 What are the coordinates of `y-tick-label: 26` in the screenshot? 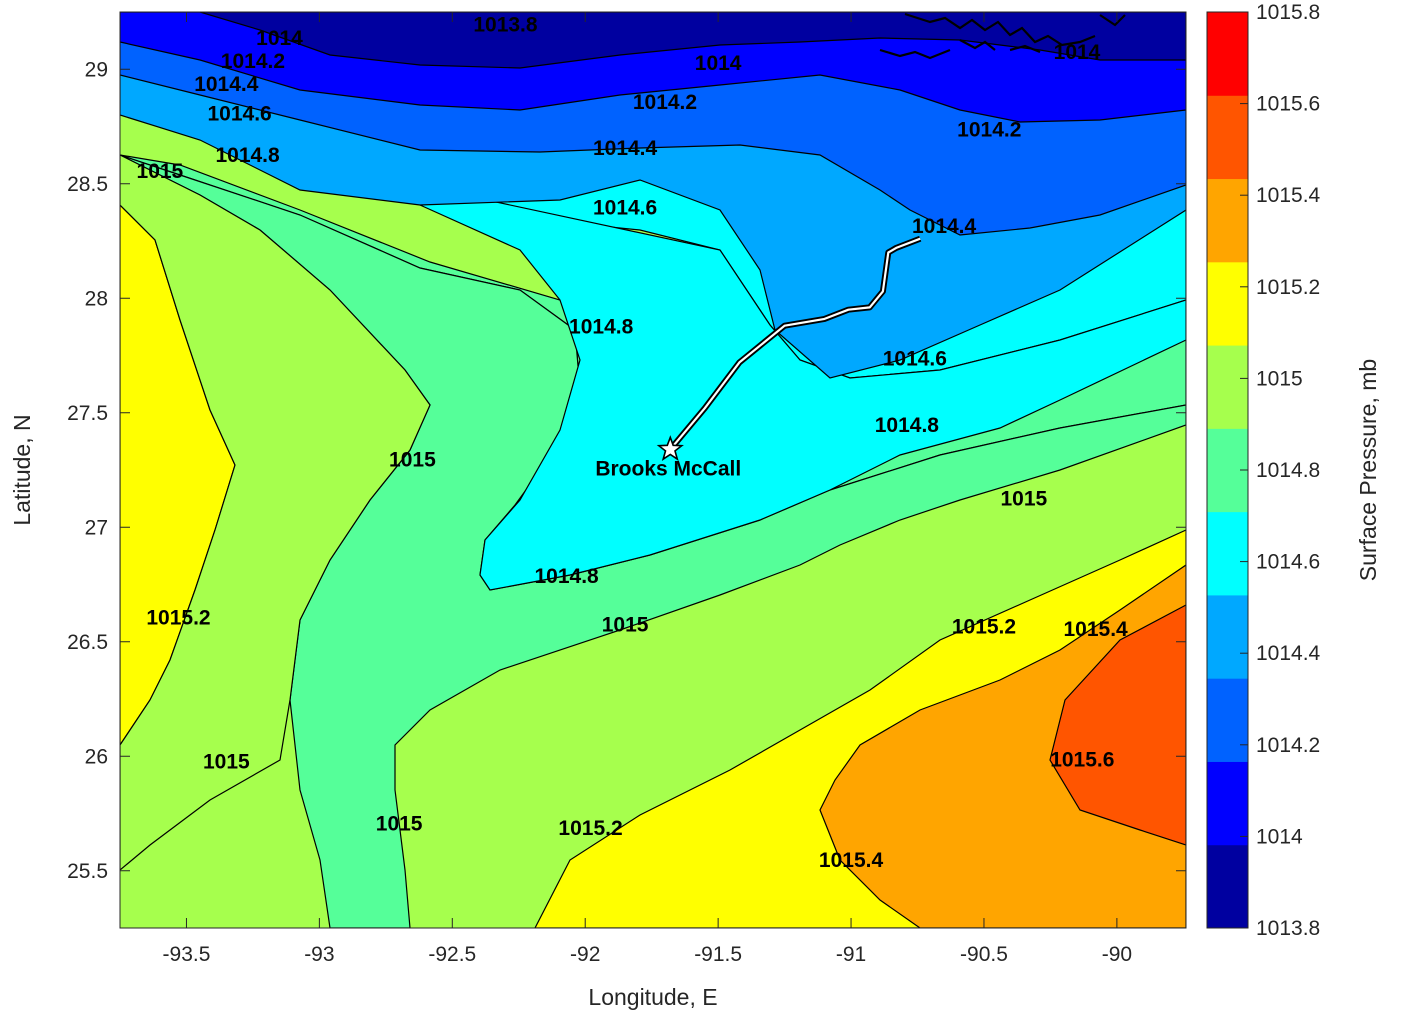 It's located at (96, 756).